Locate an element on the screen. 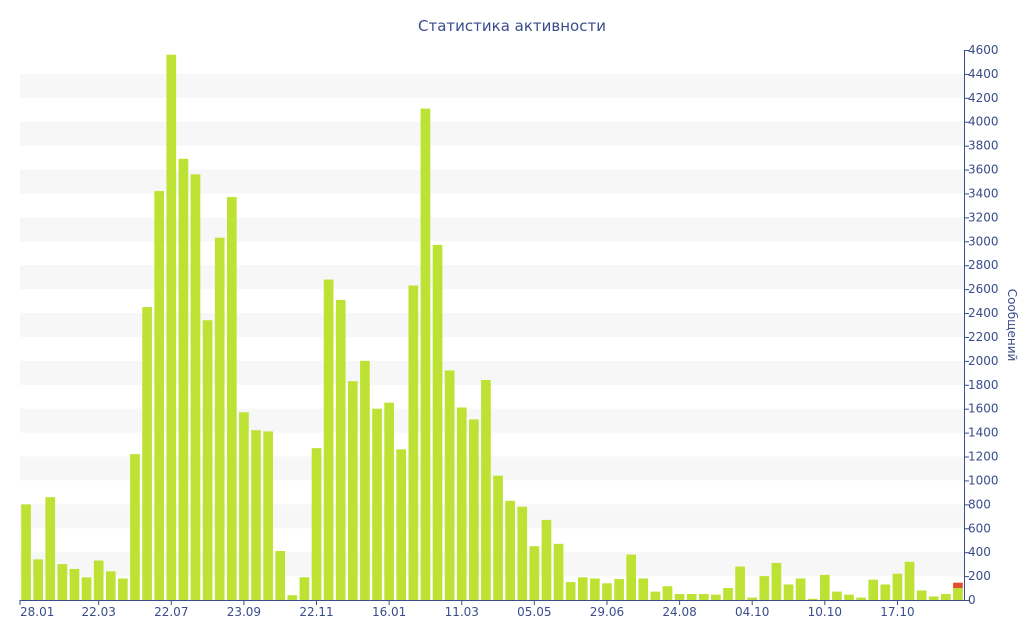 The width and height of the screenshot is (1024, 640). y-tick-label: 200 is located at coordinates (979, 576).